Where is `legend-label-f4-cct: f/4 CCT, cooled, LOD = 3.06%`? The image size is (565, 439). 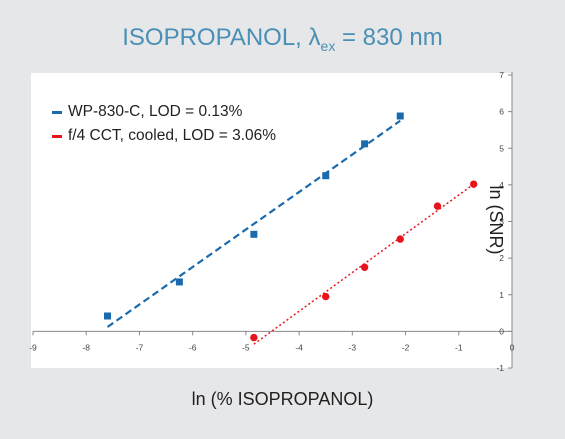 legend-label-f4-cct: f/4 CCT, cooled, LOD = 3.06% is located at coordinates (172, 135).